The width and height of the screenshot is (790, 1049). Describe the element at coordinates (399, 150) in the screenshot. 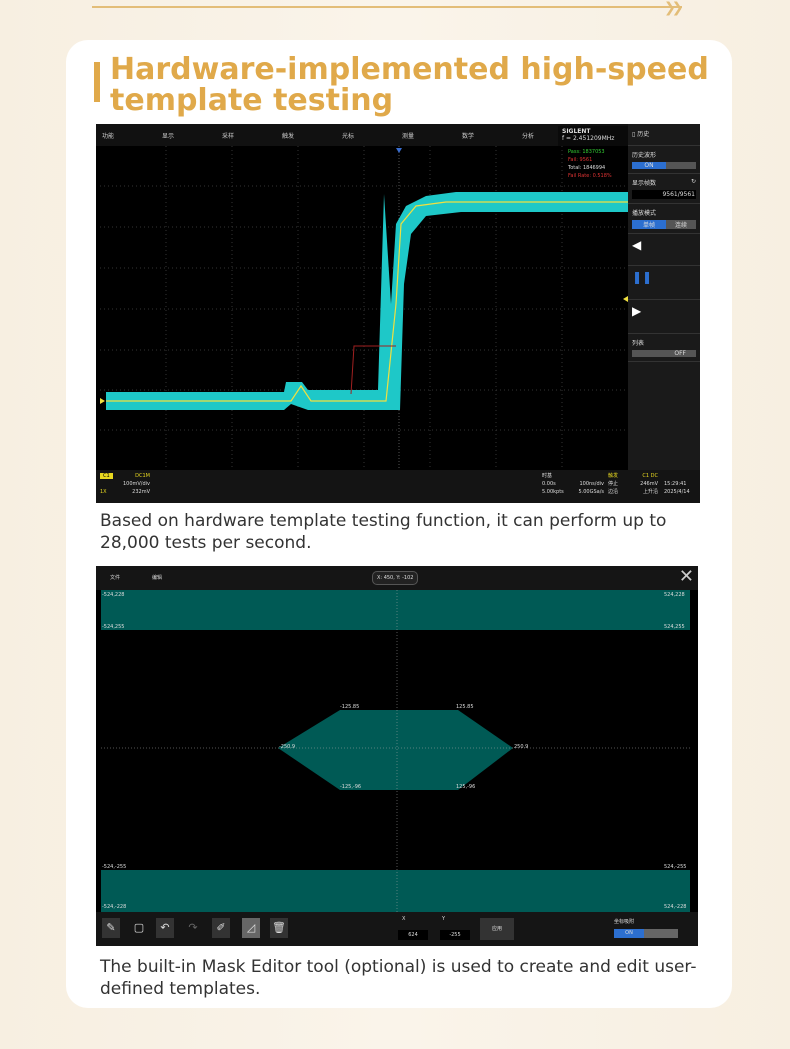

I see `trigger-position-marker` at that location.